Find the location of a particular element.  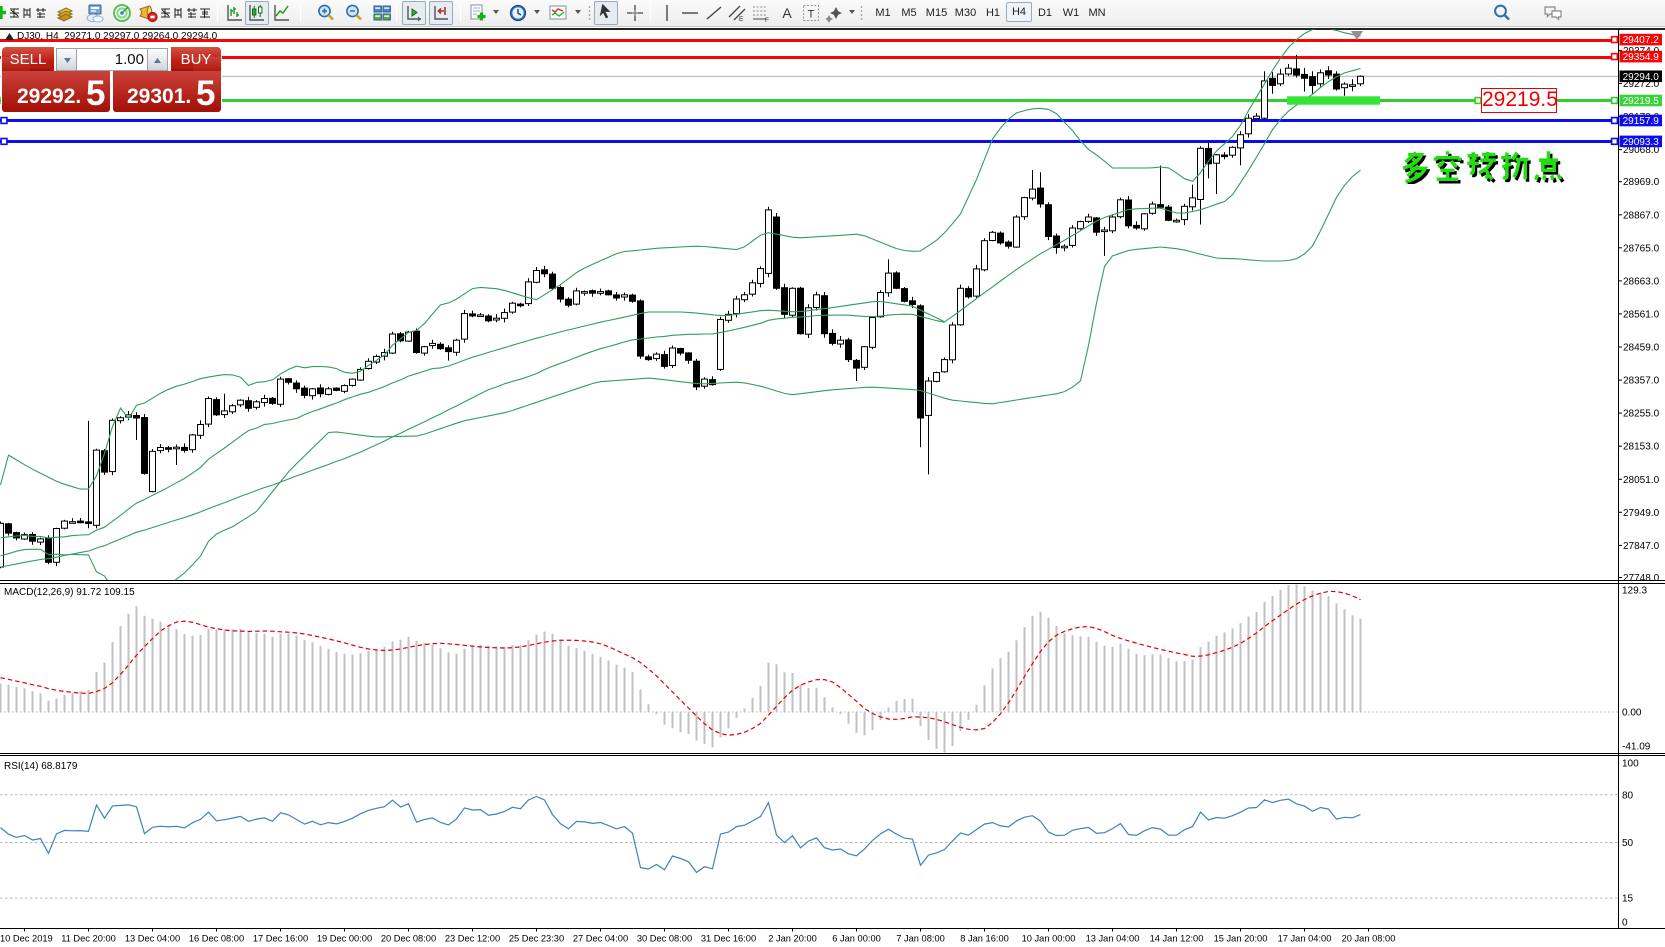

svg-text: 0.00 is located at coordinates (1632, 713).